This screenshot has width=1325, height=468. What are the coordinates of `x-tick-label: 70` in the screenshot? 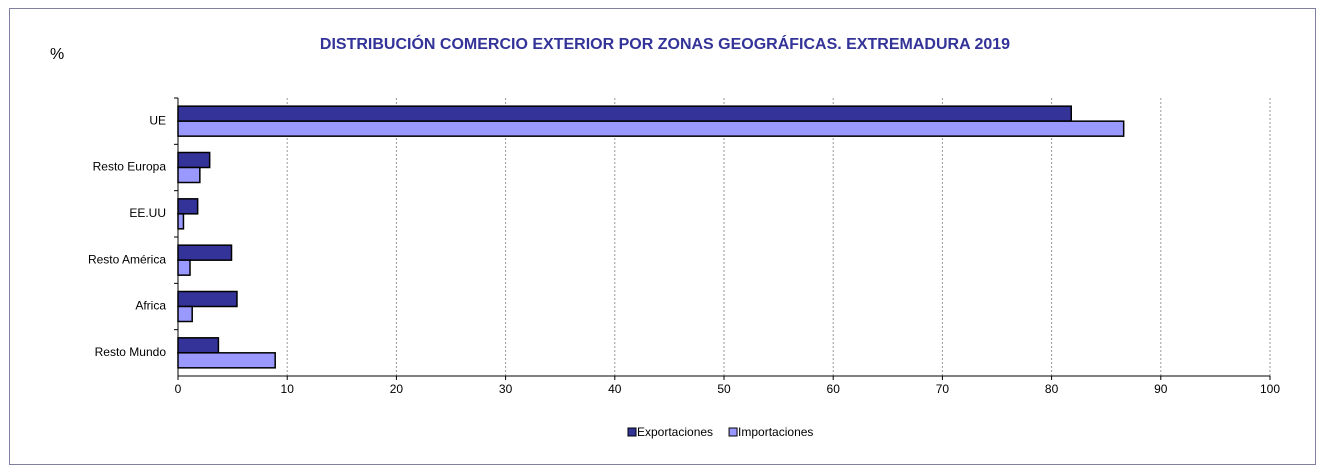 It's located at (943, 389).